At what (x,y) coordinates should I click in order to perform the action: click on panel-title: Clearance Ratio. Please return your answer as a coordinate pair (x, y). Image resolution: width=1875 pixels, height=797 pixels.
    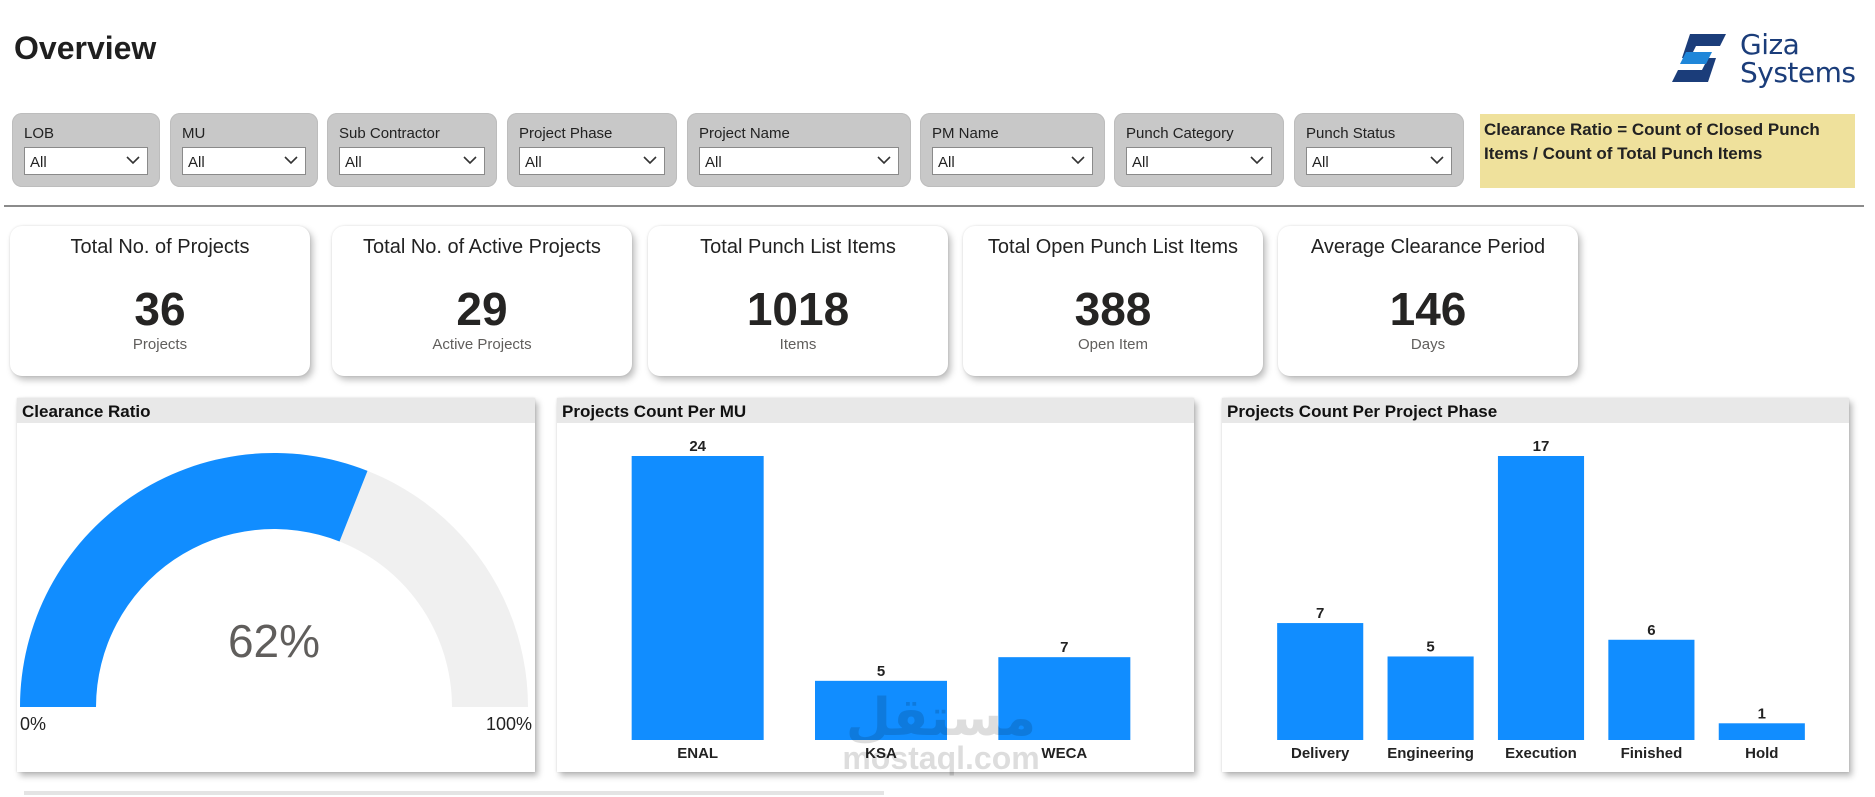
    Looking at the image, I should click on (86, 411).